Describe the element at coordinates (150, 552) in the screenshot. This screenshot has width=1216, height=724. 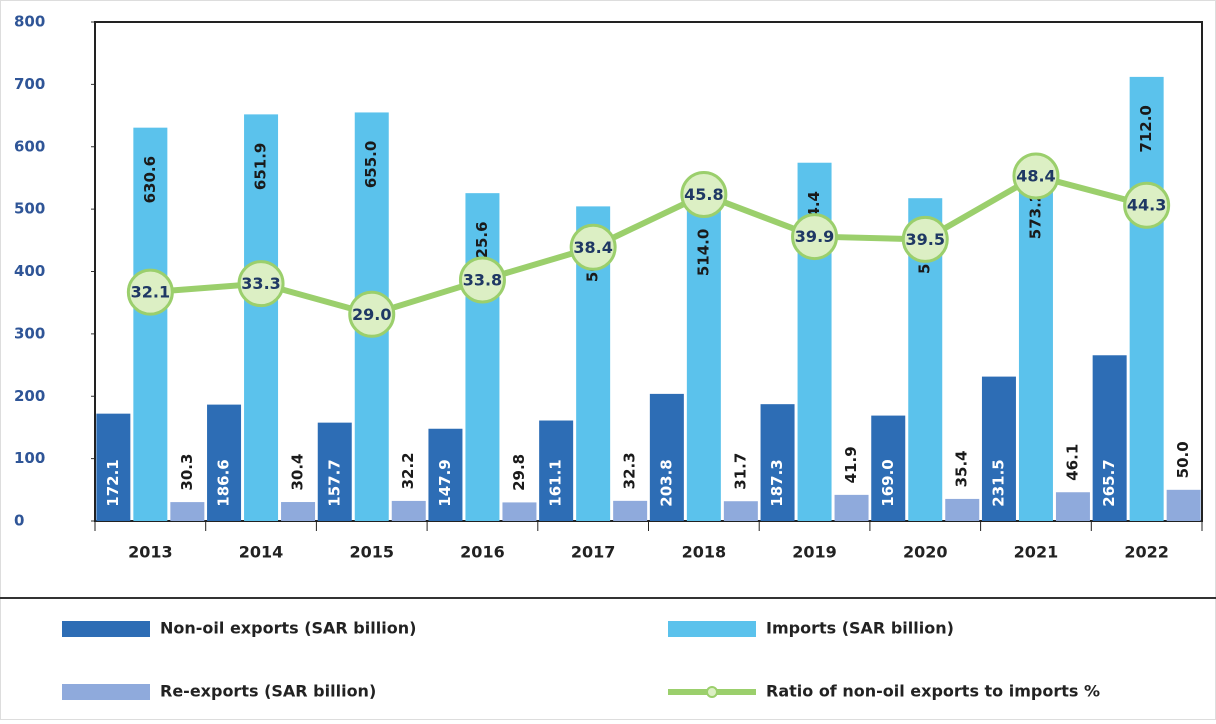
I see `x-tick-label: 2013` at that location.